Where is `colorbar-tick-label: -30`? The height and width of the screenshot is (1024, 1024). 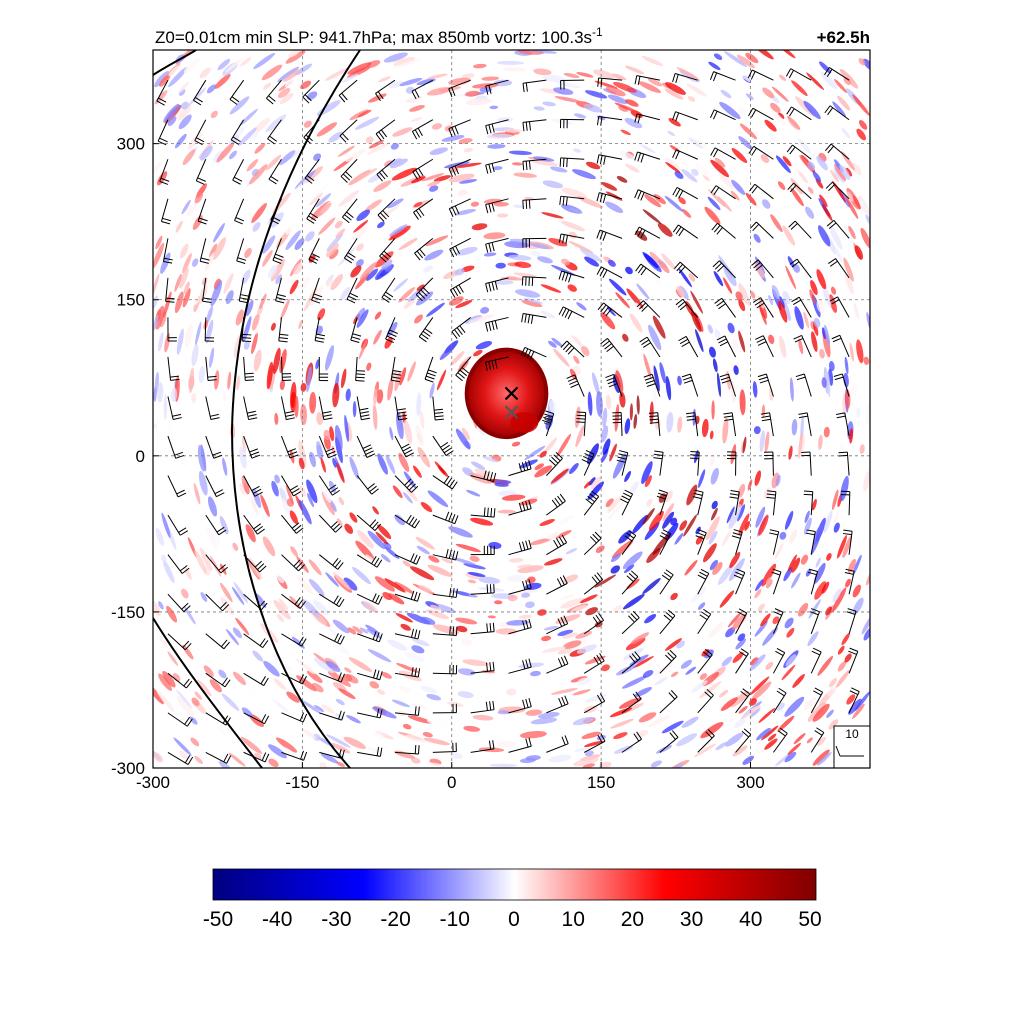 colorbar-tick-label: -30 is located at coordinates (336, 919).